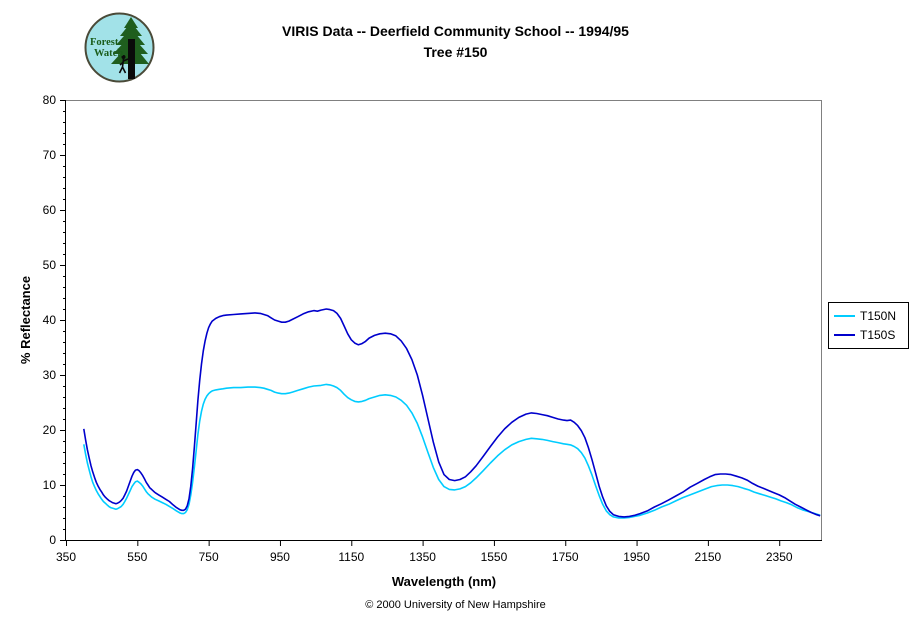 The height and width of the screenshot is (623, 911). What do you see at coordinates (351, 557) in the screenshot?
I see `x-tick-label: 1150` at bounding box center [351, 557].